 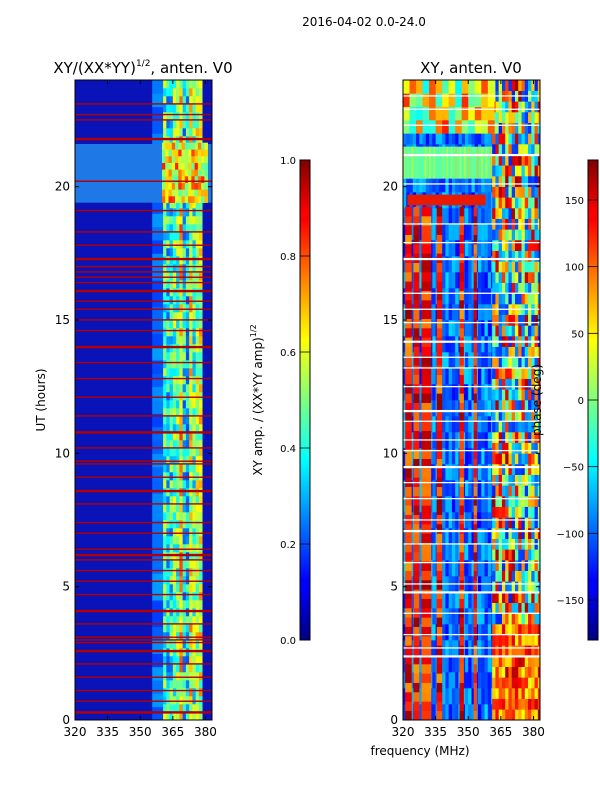 I want to click on x-axis-label: frequency (MHz), so click(x=419, y=751).